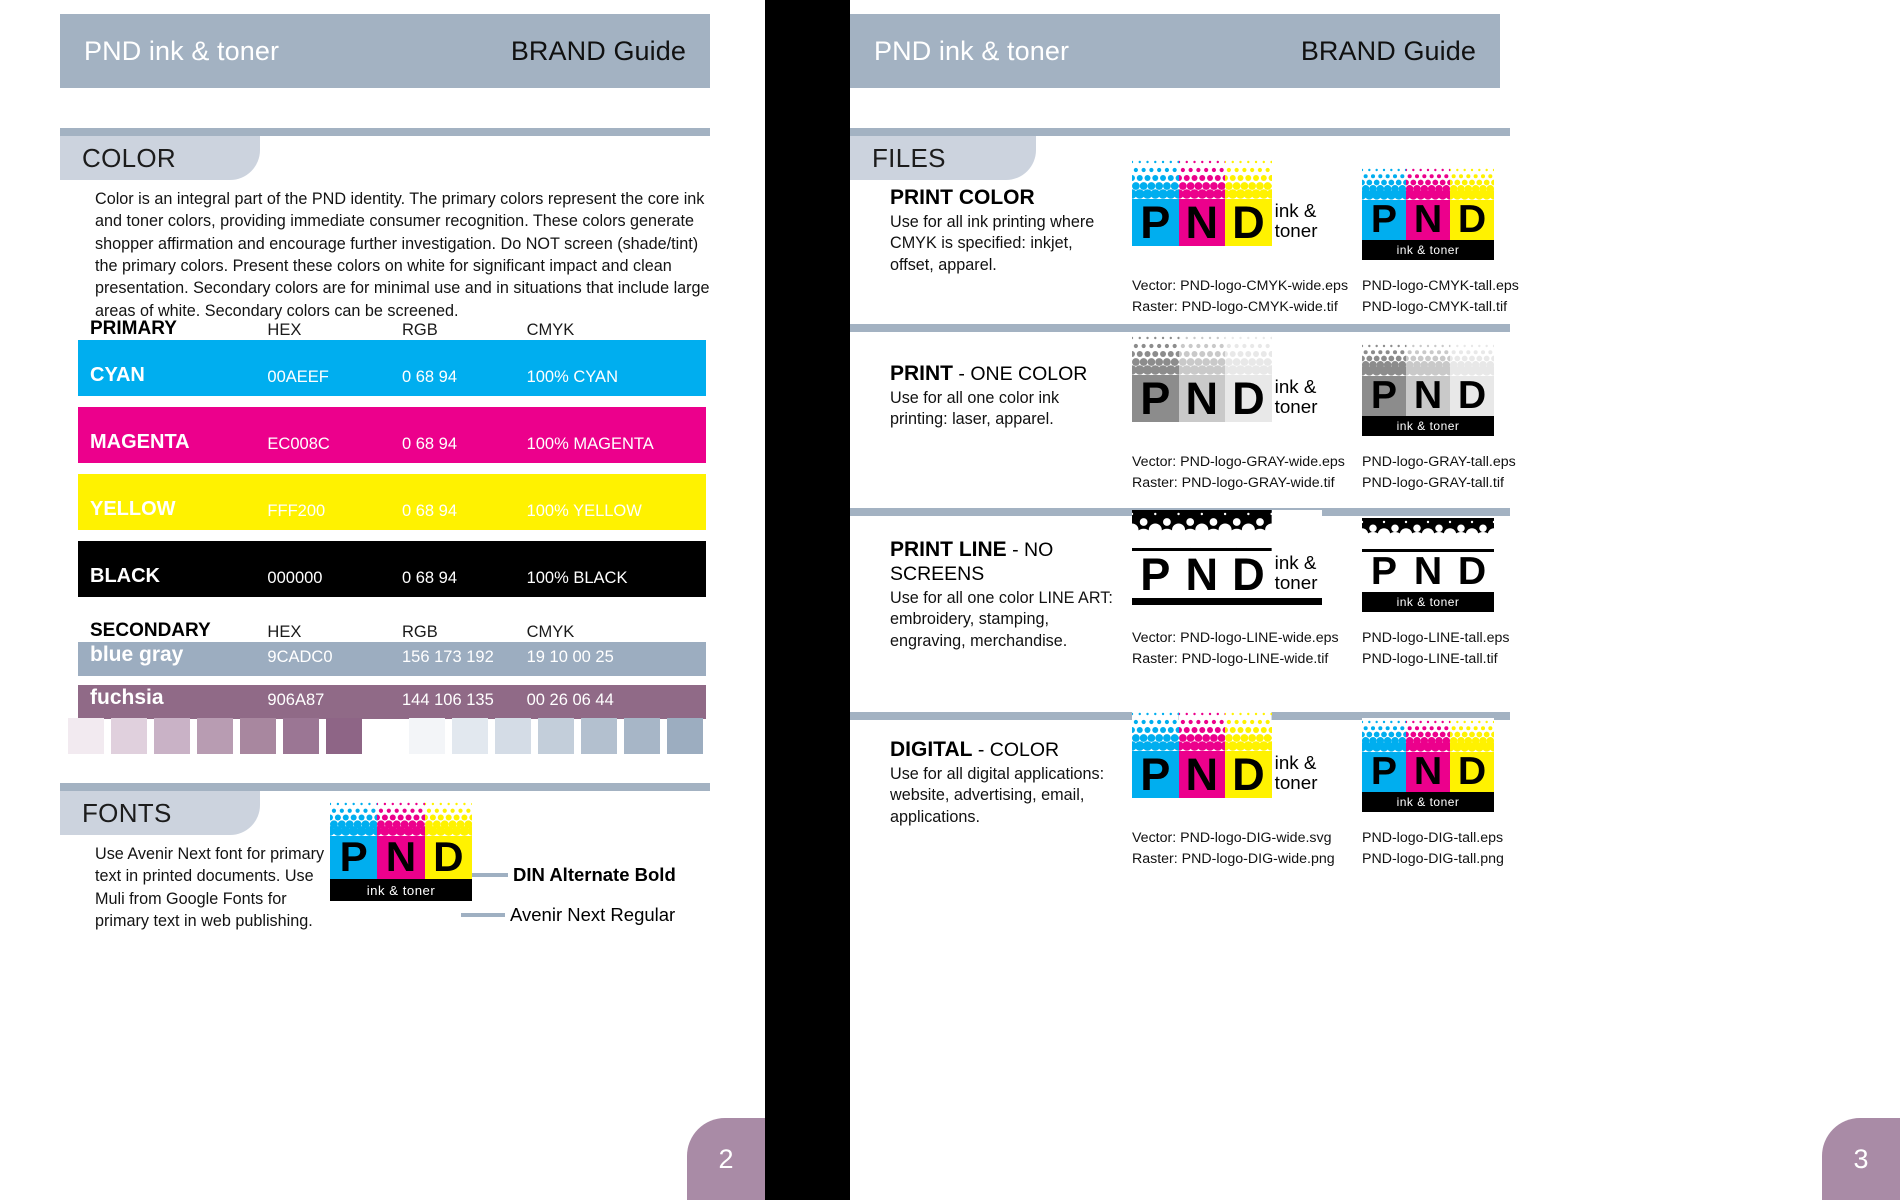 Image resolution: width=1900 pixels, height=1200 pixels. Describe the element at coordinates (447, 700) in the screenshot. I see `color-rgb: 144 106 135` at that location.